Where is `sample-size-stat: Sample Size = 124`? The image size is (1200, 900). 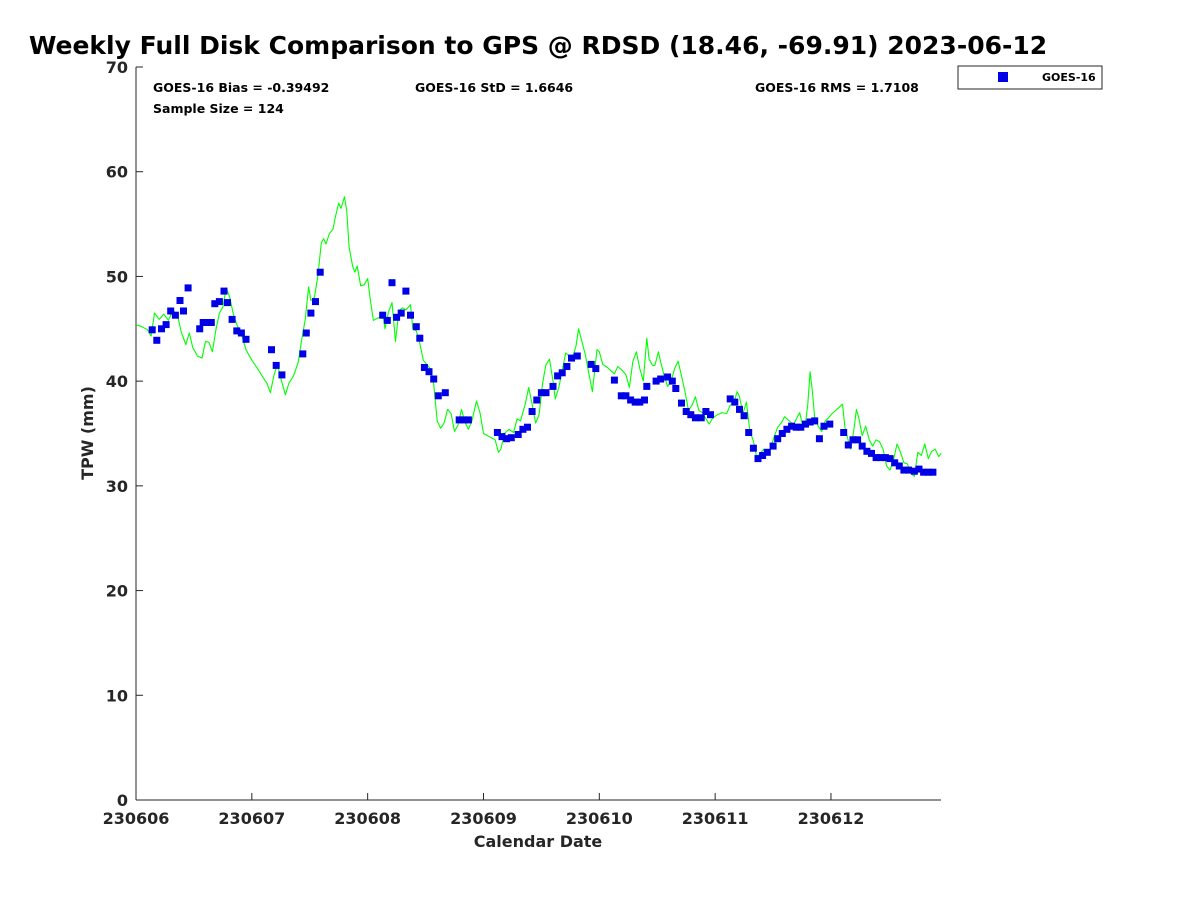
sample-size-stat: Sample Size = 124 is located at coordinates (218, 108).